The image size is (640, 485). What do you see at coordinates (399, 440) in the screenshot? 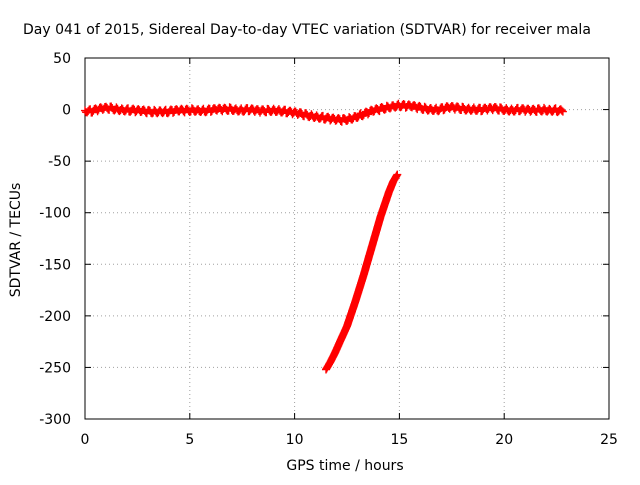
I see `x-tick-label: 15` at bounding box center [399, 440].